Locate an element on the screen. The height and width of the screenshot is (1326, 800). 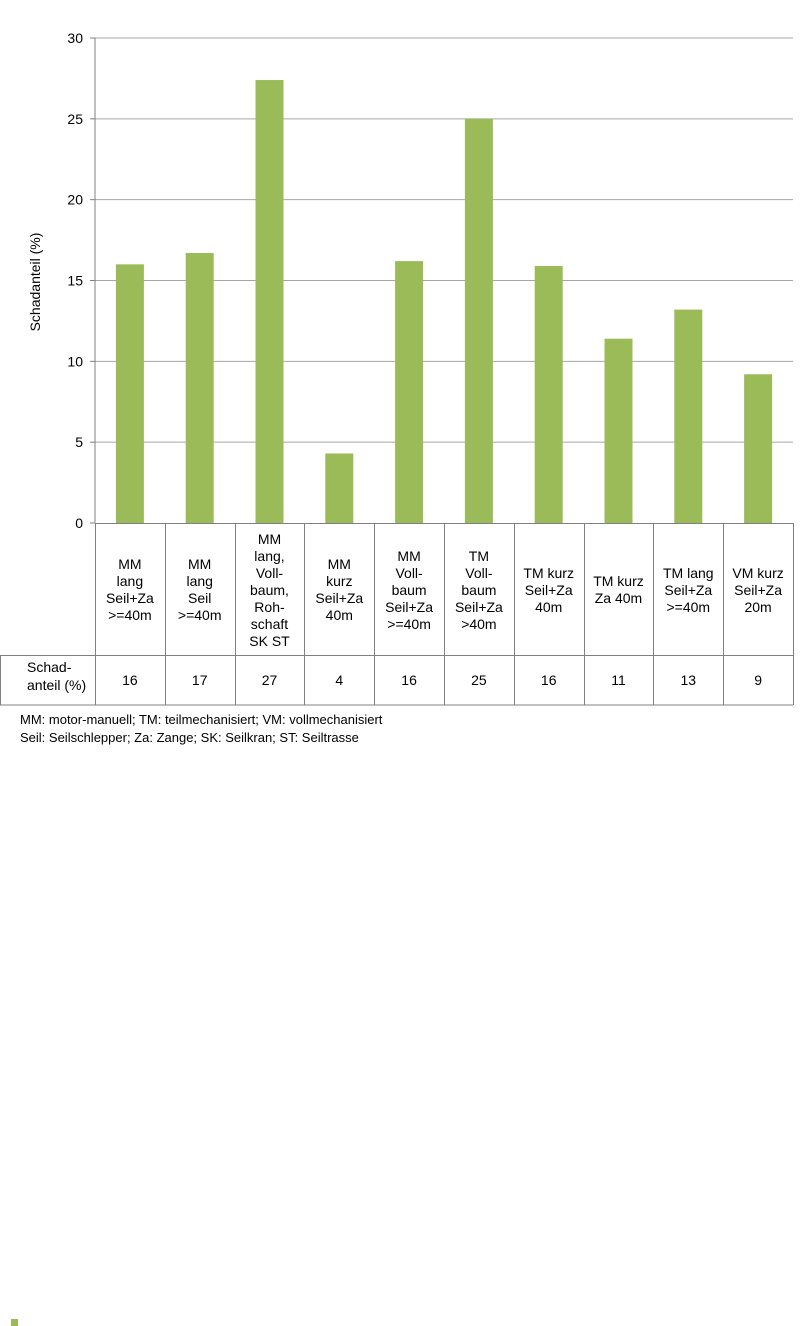
x-category-label: TM kurz Seil+Za 40m is located at coordinates (548, 589).